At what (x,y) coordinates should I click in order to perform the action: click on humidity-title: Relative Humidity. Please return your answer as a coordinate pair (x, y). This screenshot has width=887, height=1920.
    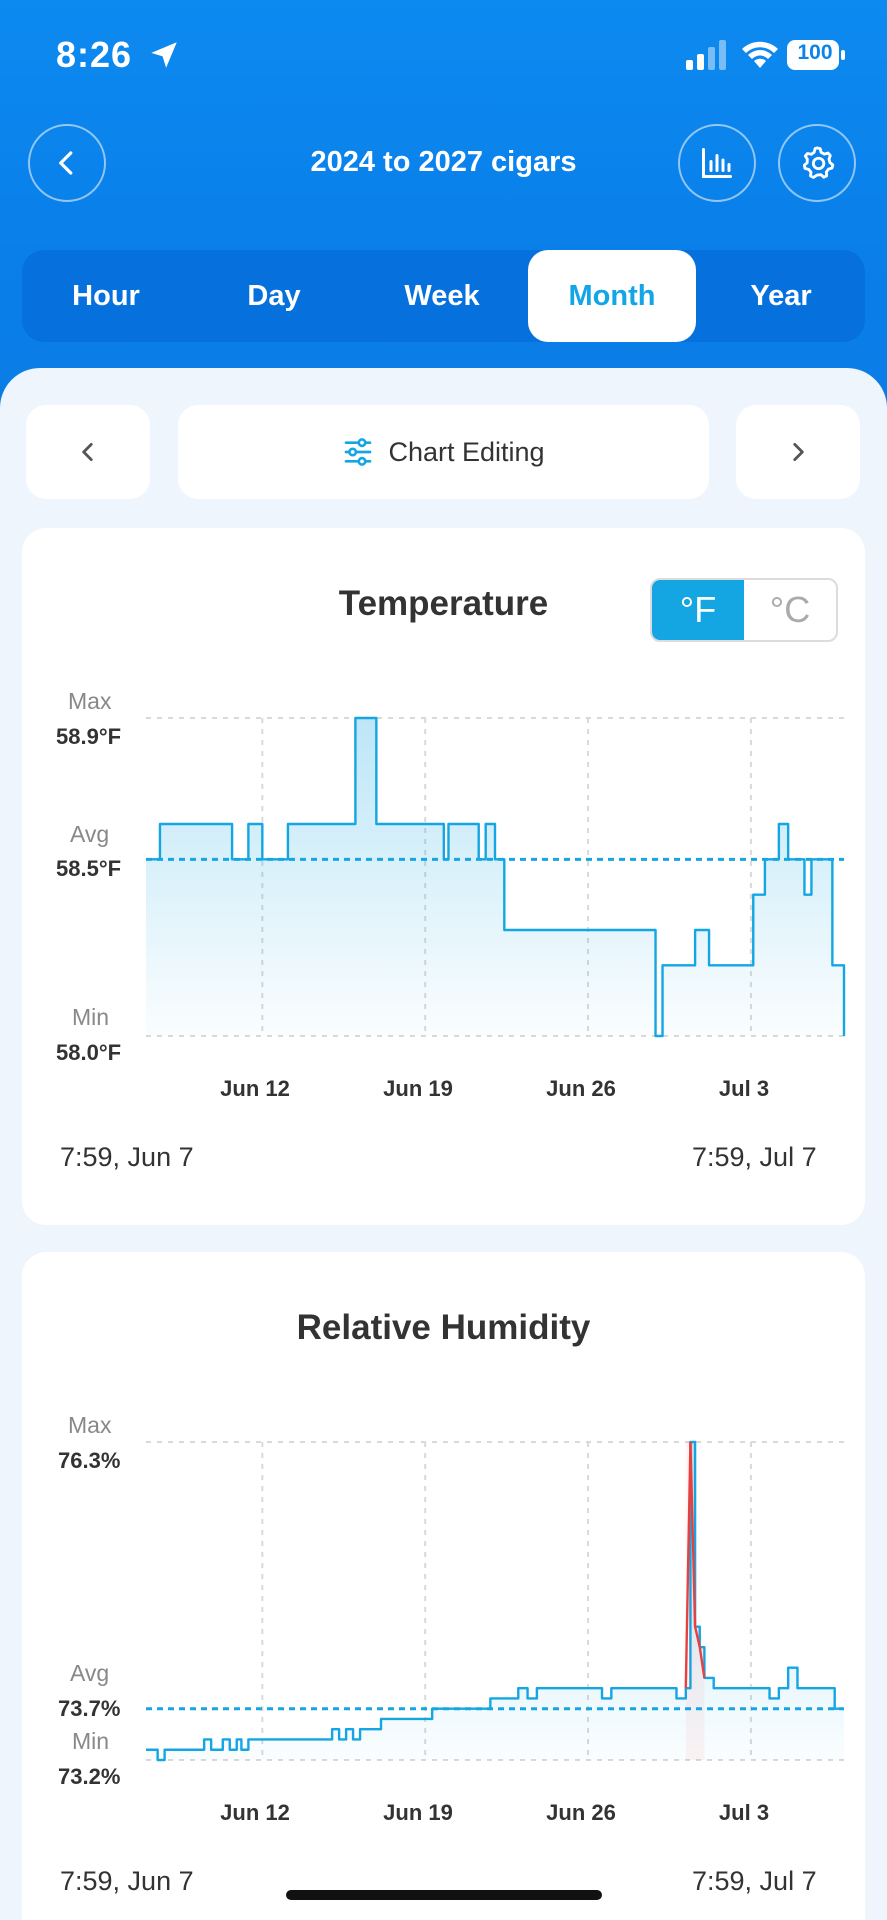
    Looking at the image, I should click on (443, 1327).